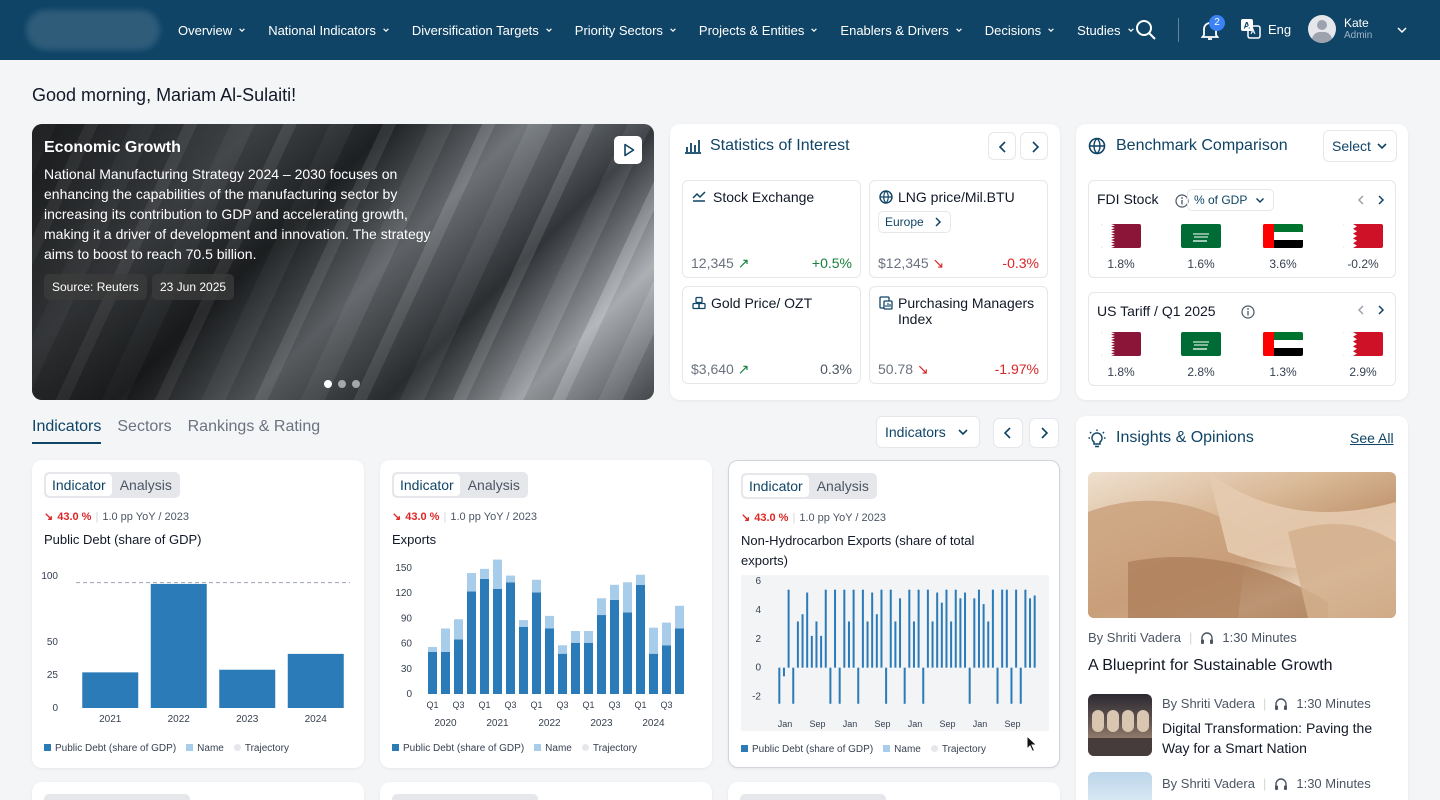 The height and width of the screenshot is (800, 1440). I want to click on stat-card-lng-price: LNG price/Mil.BTU Europe $12,345 ↘ -0.3%, so click(958, 229).